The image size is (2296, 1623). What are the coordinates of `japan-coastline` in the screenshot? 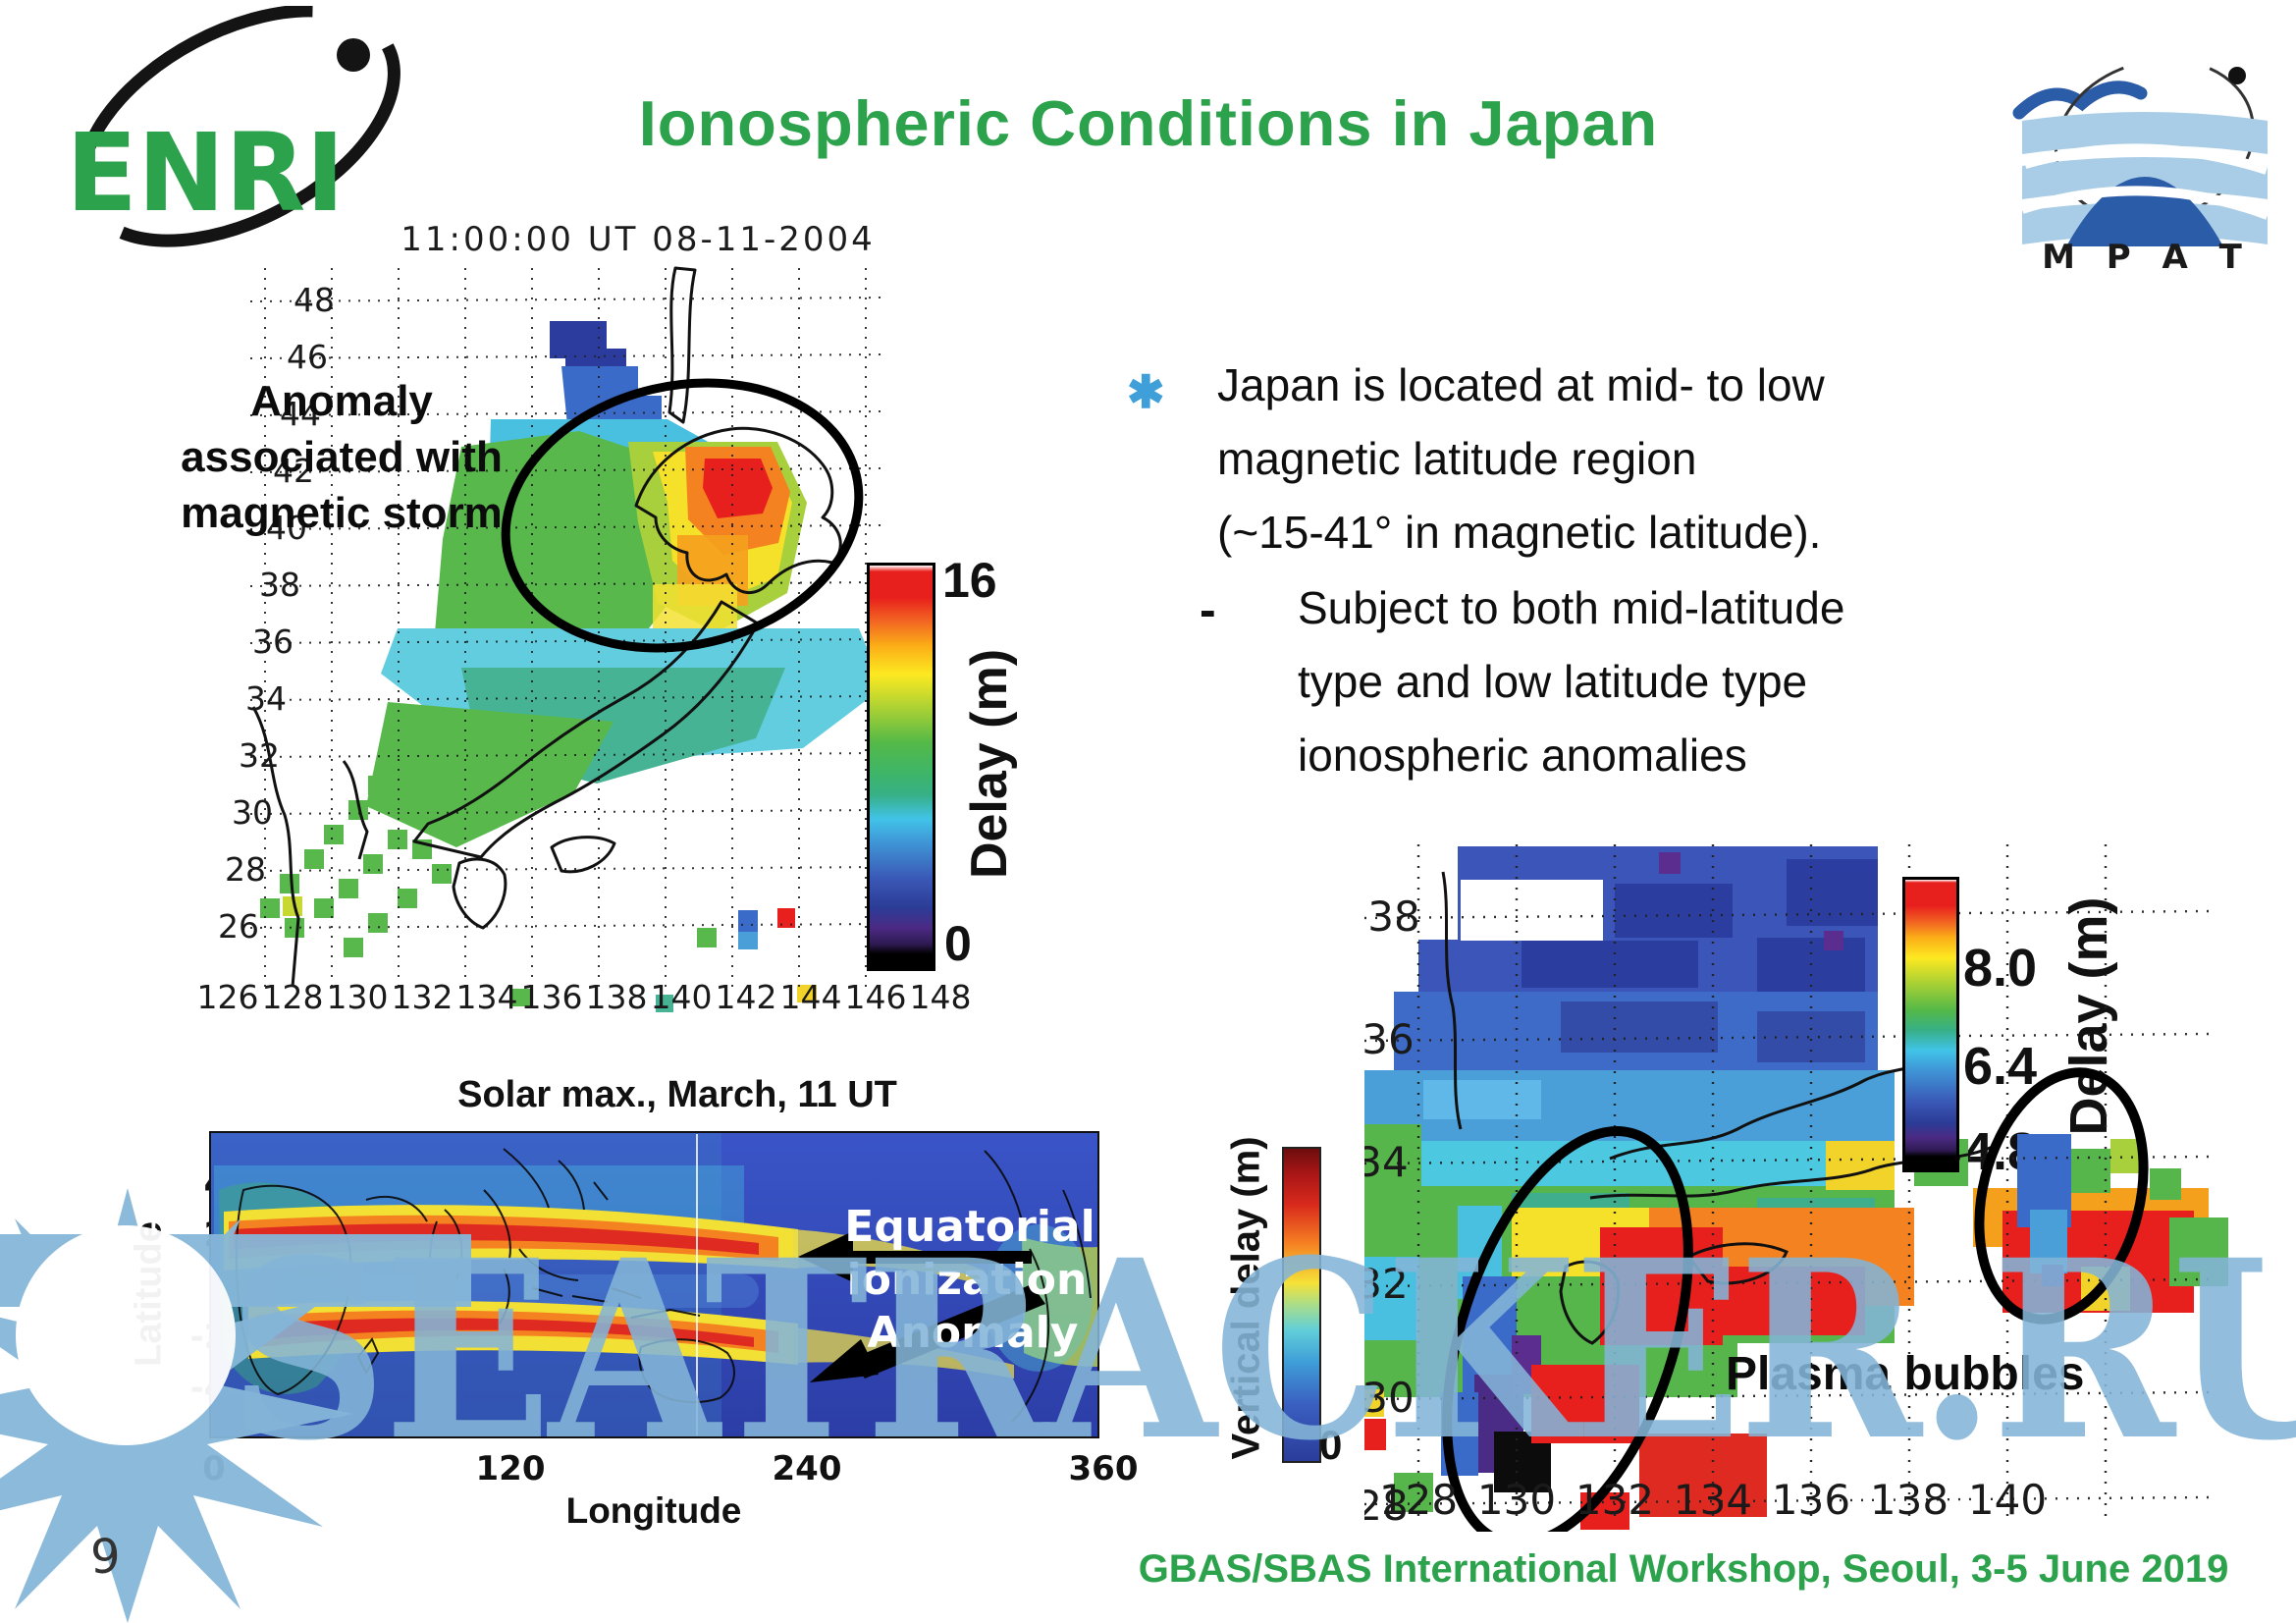 It's located at (546, 627).